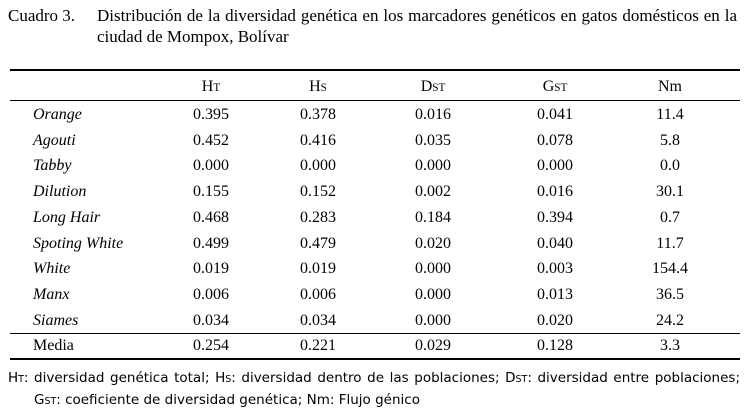  Describe the element at coordinates (78, 243) in the screenshot. I see `row-label: Spoting White` at that location.